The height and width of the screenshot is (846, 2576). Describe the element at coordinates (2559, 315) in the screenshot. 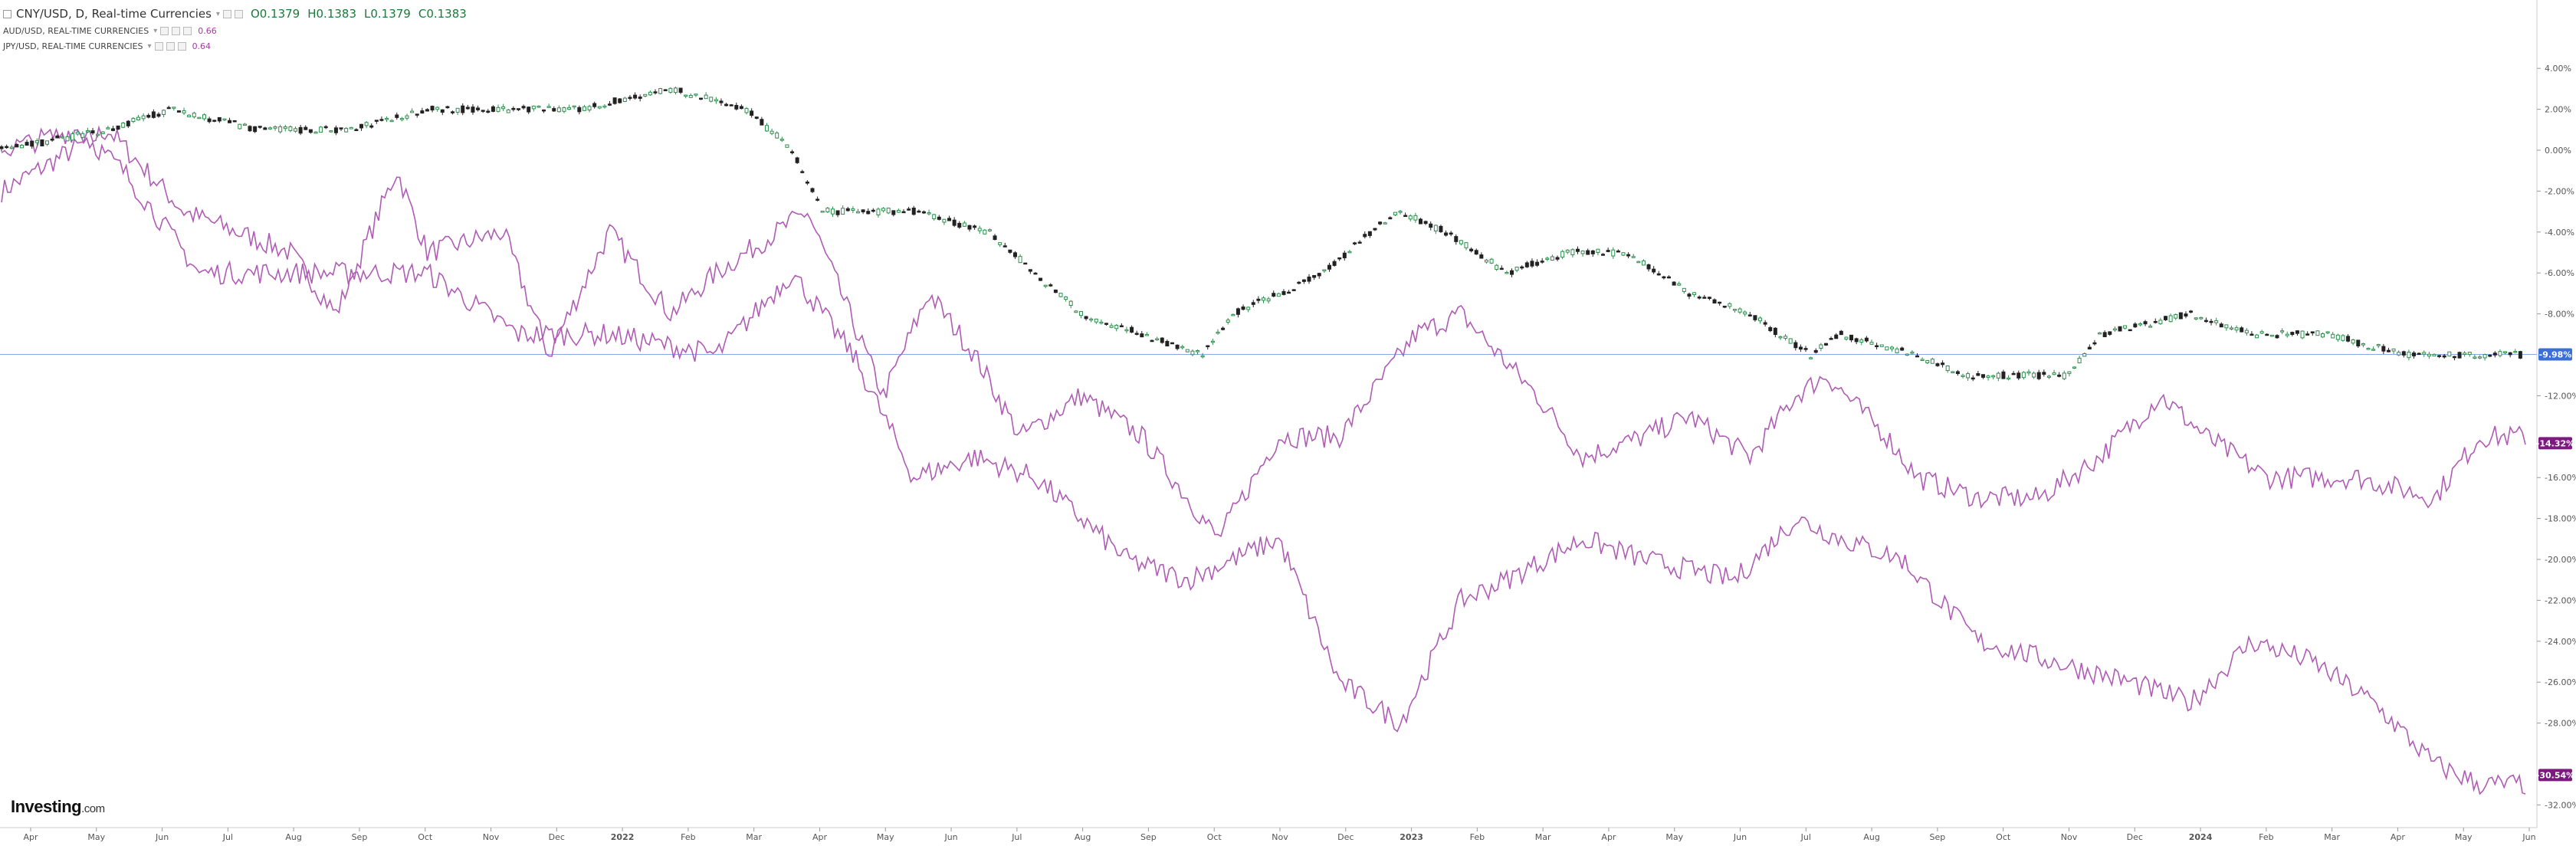

I see `y-tick-label: -8.00%` at that location.